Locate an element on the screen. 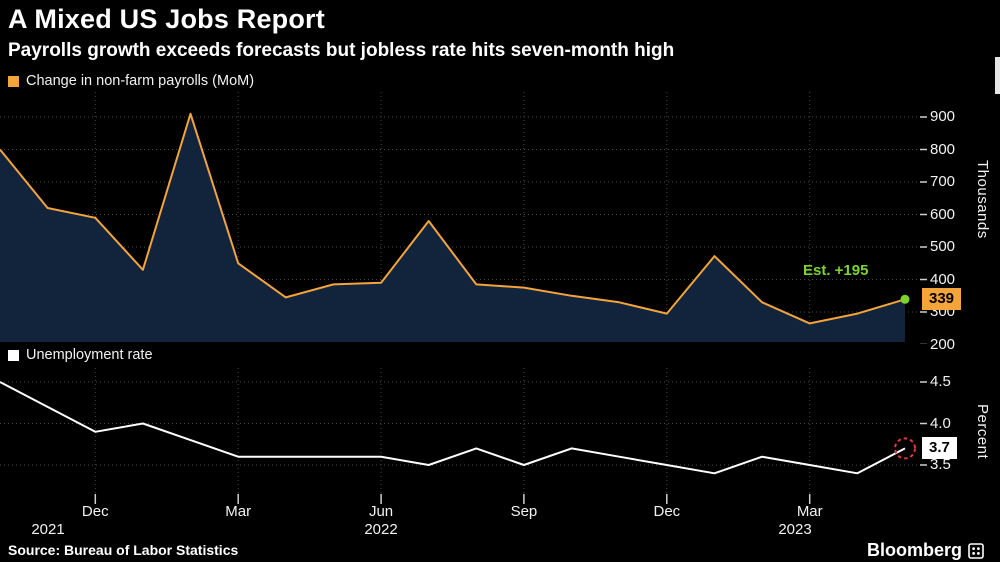 Image resolution: width=1000 pixels, height=562 pixels. year-label: 2023 is located at coordinates (795, 529).